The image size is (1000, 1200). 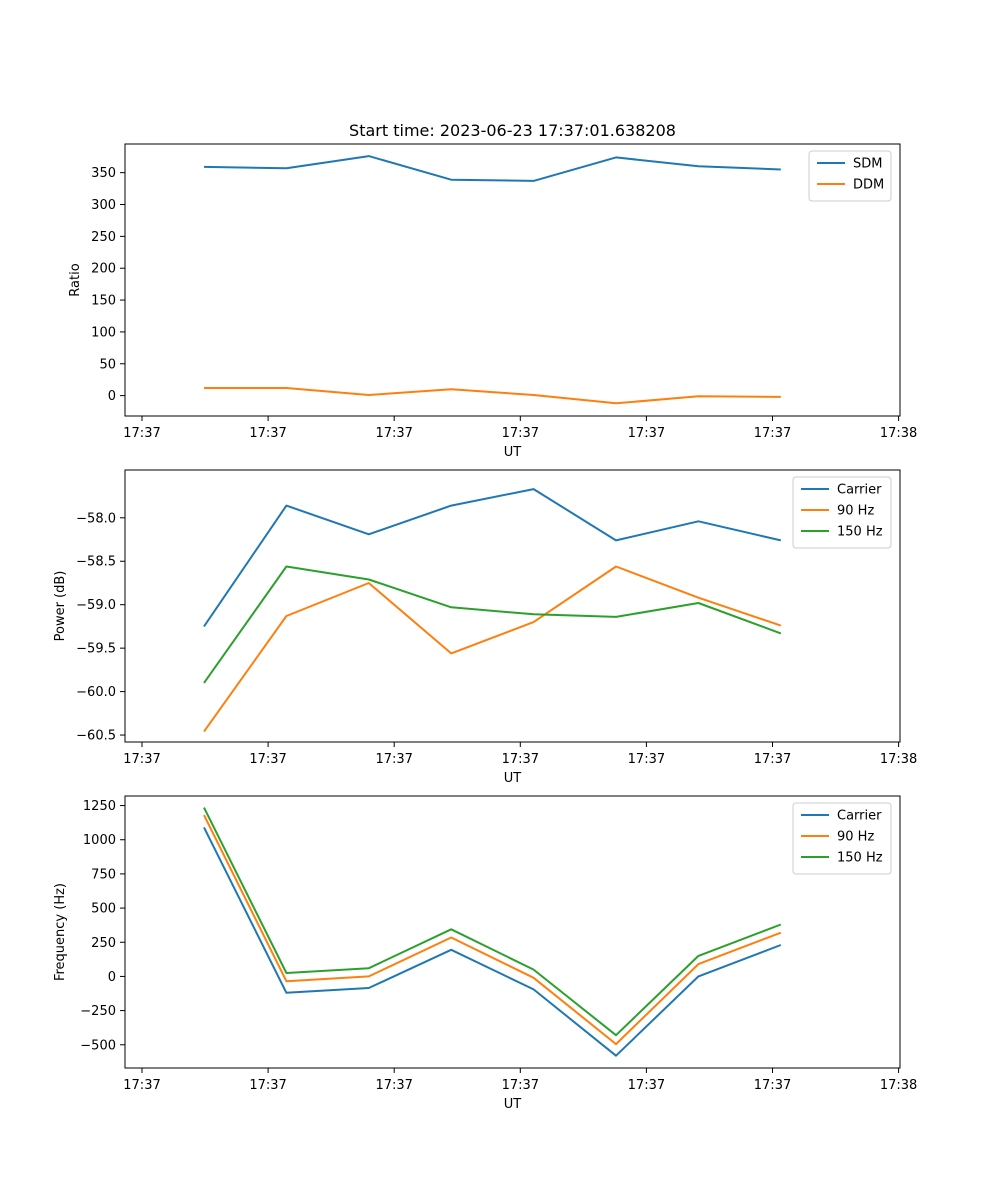 I want to click on legend-label-sdm: SDM, so click(x=867, y=164).